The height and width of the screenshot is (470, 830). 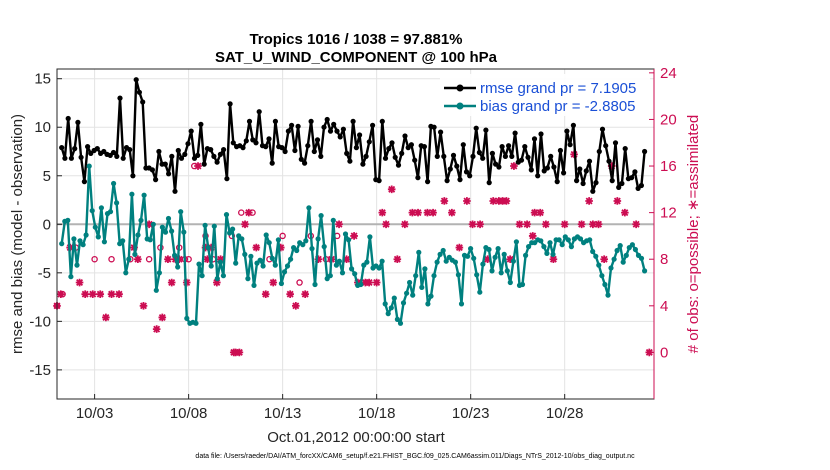 I want to click on y-tick-label: 10, so click(x=42, y=127).